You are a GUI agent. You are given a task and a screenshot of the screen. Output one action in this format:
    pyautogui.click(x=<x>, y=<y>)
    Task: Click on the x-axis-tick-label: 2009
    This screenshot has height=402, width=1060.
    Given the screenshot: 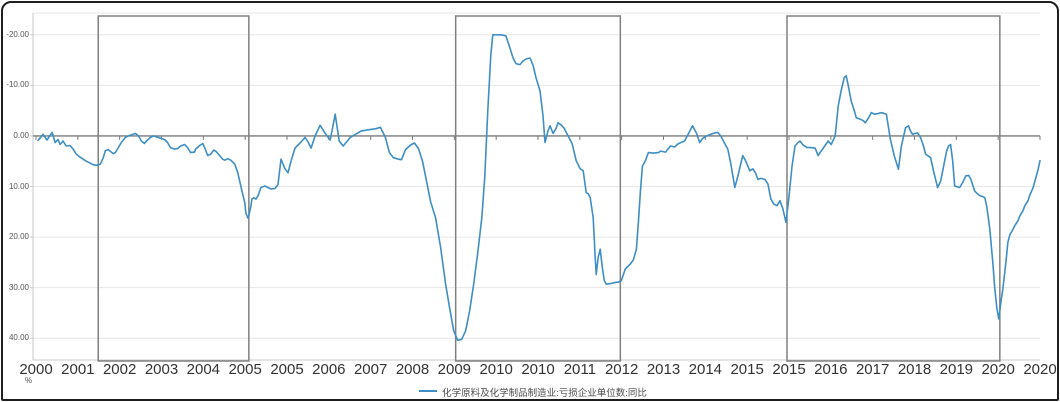 What is the action you would take?
    pyautogui.click(x=454, y=369)
    